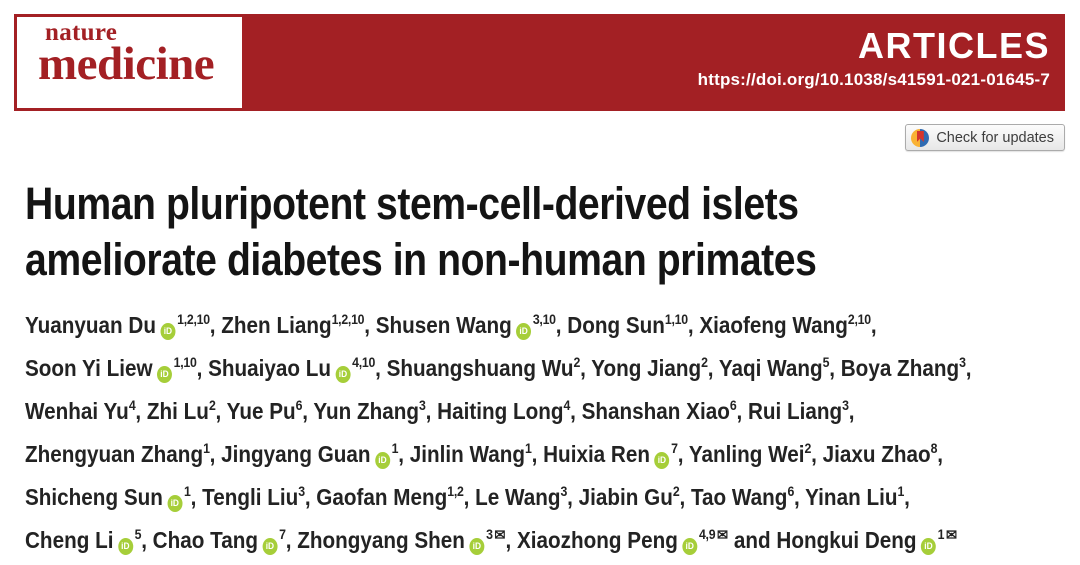  What do you see at coordinates (954, 45) in the screenshot?
I see `section-label: ARTICLES` at bounding box center [954, 45].